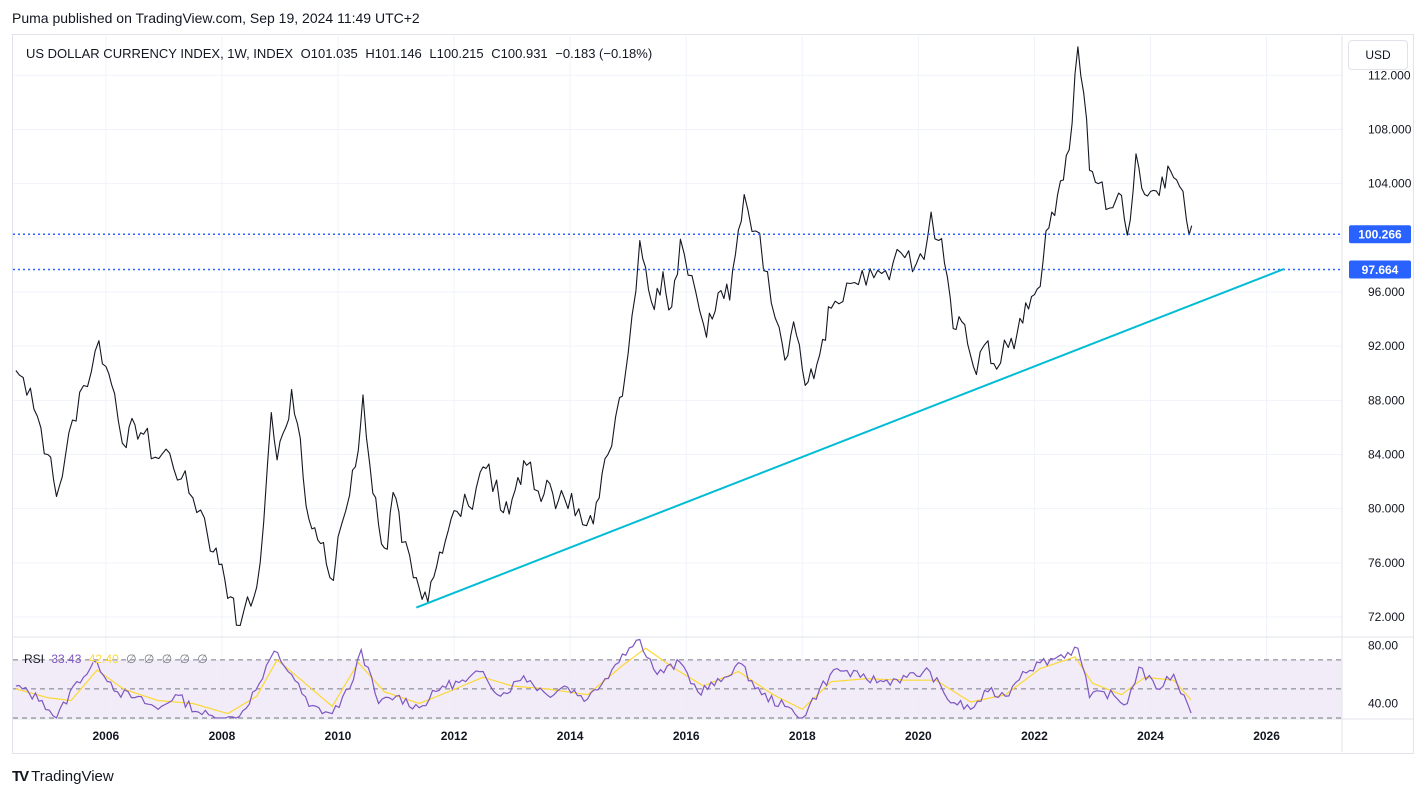 The width and height of the screenshot is (1426, 798). I want to click on time-tick-label: 2010, so click(338, 736).